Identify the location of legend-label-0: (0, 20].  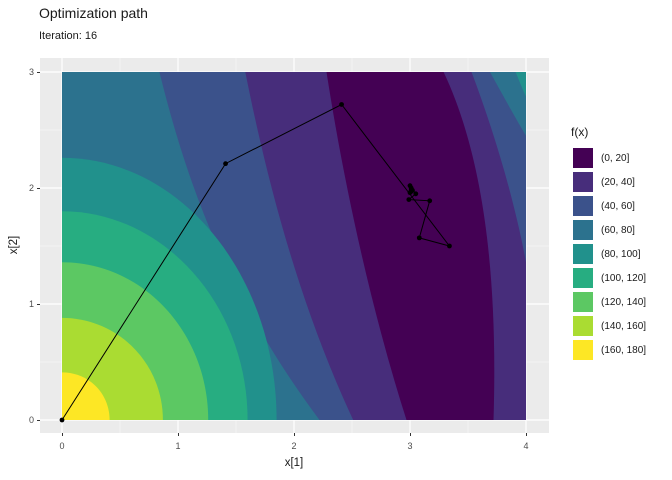
(615, 158).